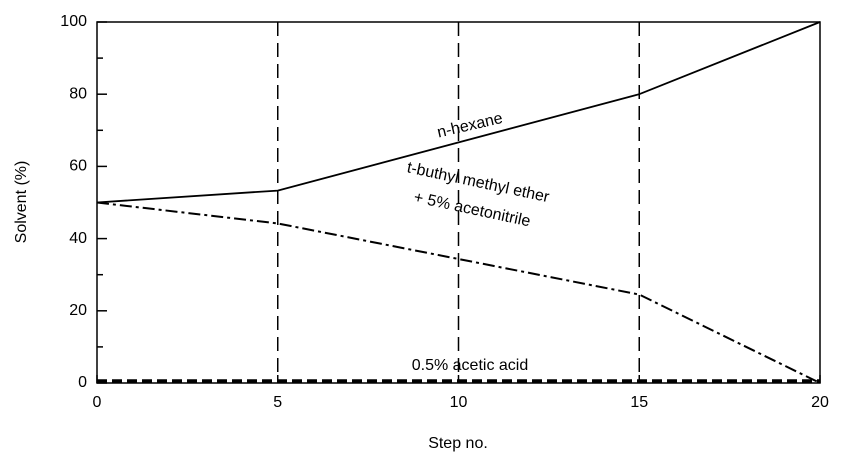 The height and width of the screenshot is (456, 842). What do you see at coordinates (82, 382) in the screenshot?
I see `y-tick-label: 0` at bounding box center [82, 382].